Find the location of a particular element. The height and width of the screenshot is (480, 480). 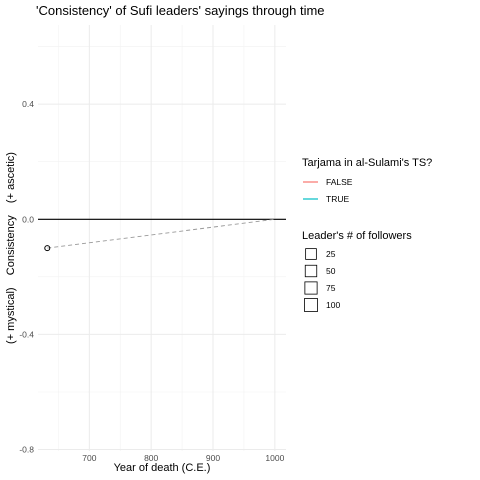

legend-label-true: TRUE is located at coordinates (337, 199).